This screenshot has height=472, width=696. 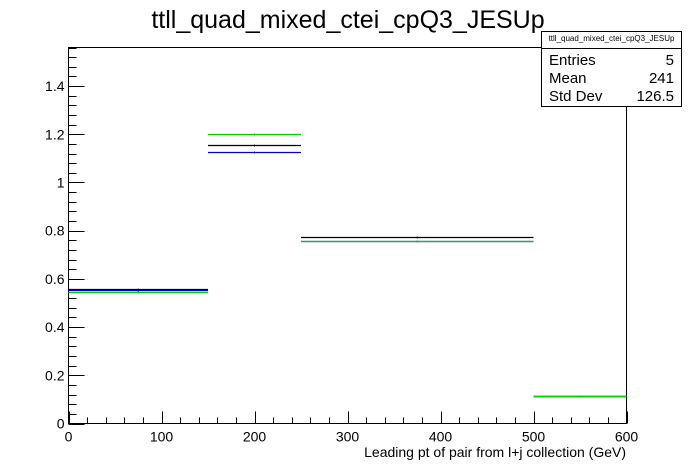 I want to click on stats-entries-label: Entries, so click(x=572, y=60).